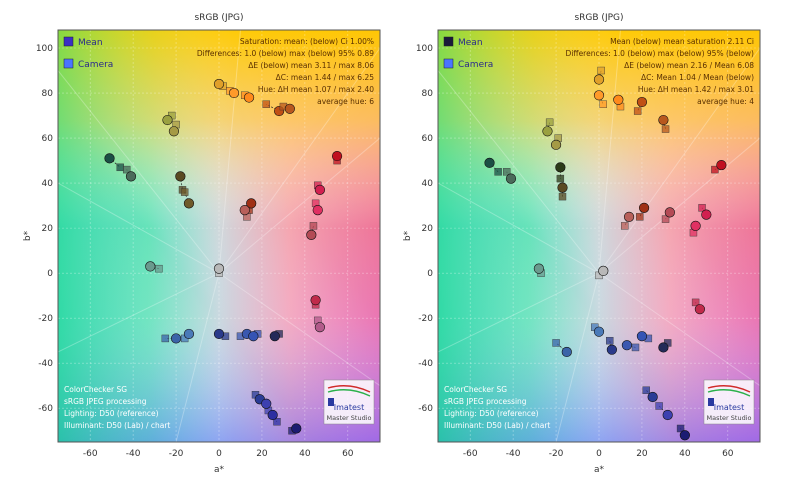  Describe the element at coordinates (133, 454) in the screenshot. I see `x-tick-label: -40` at that location.